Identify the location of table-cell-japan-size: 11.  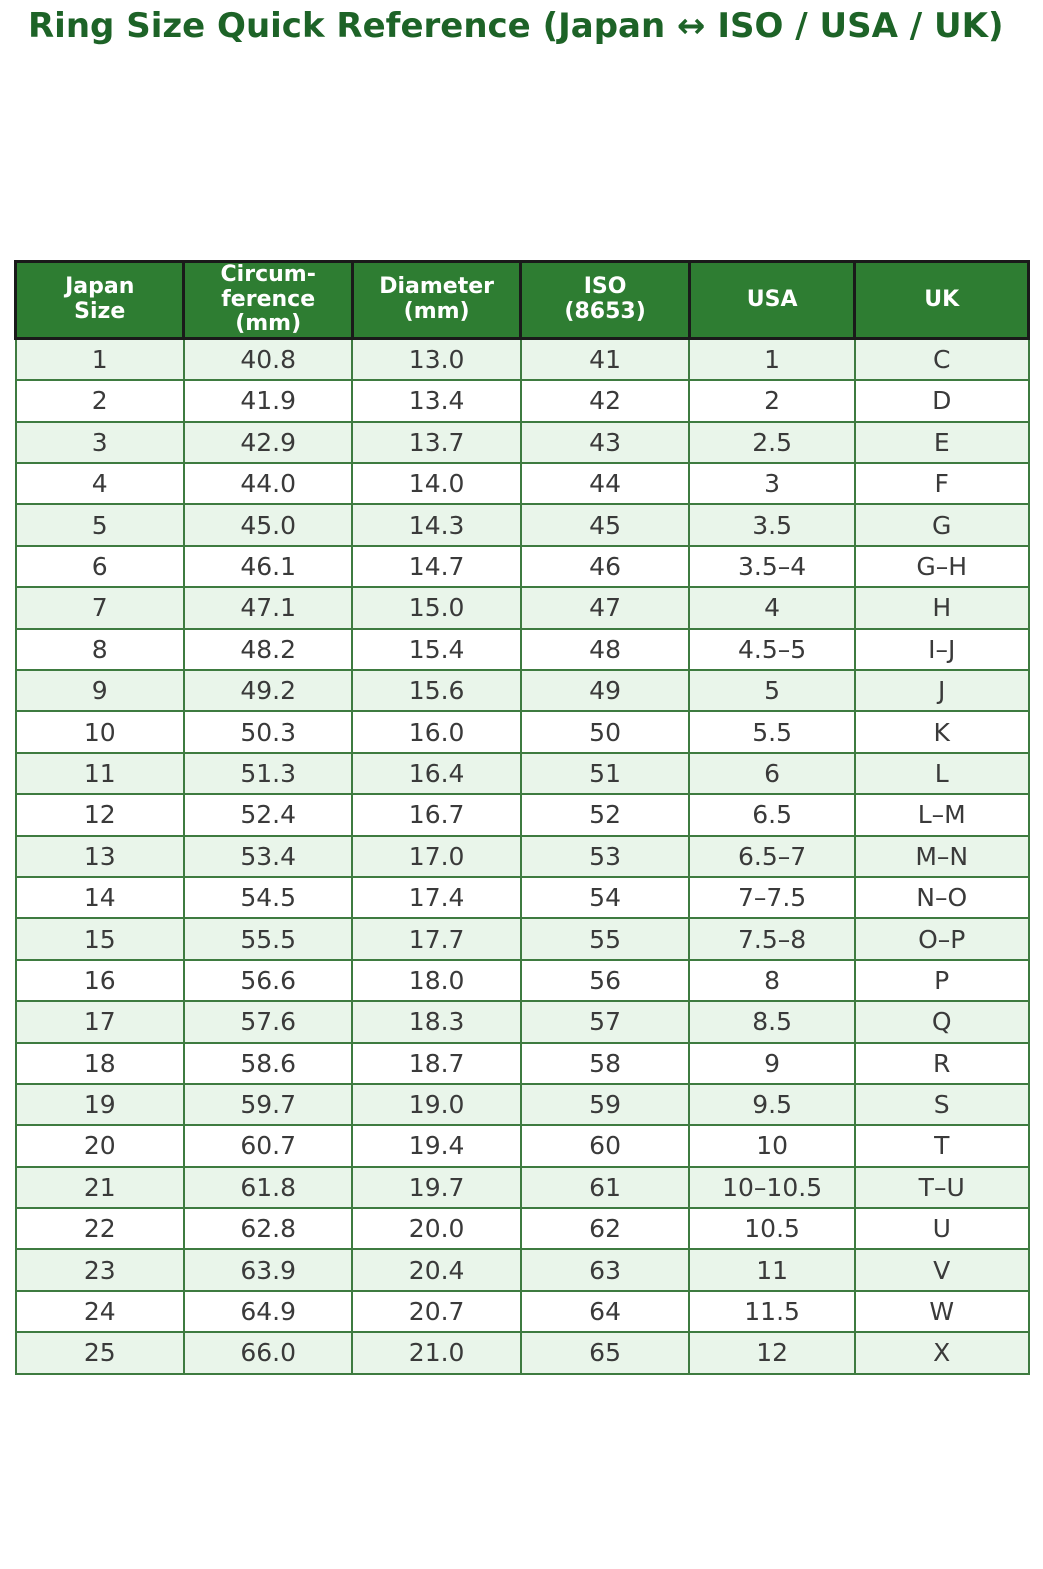
(99, 773).